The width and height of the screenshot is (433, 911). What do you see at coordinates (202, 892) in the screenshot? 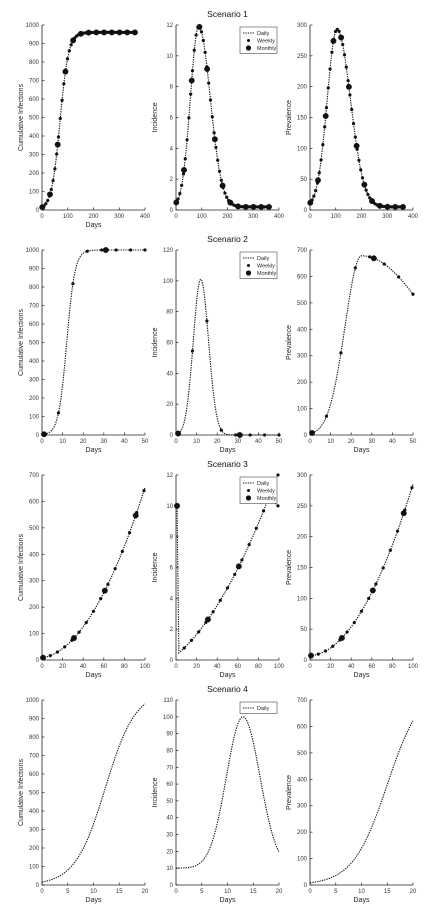
I see `x-tick-label: 5` at bounding box center [202, 892].